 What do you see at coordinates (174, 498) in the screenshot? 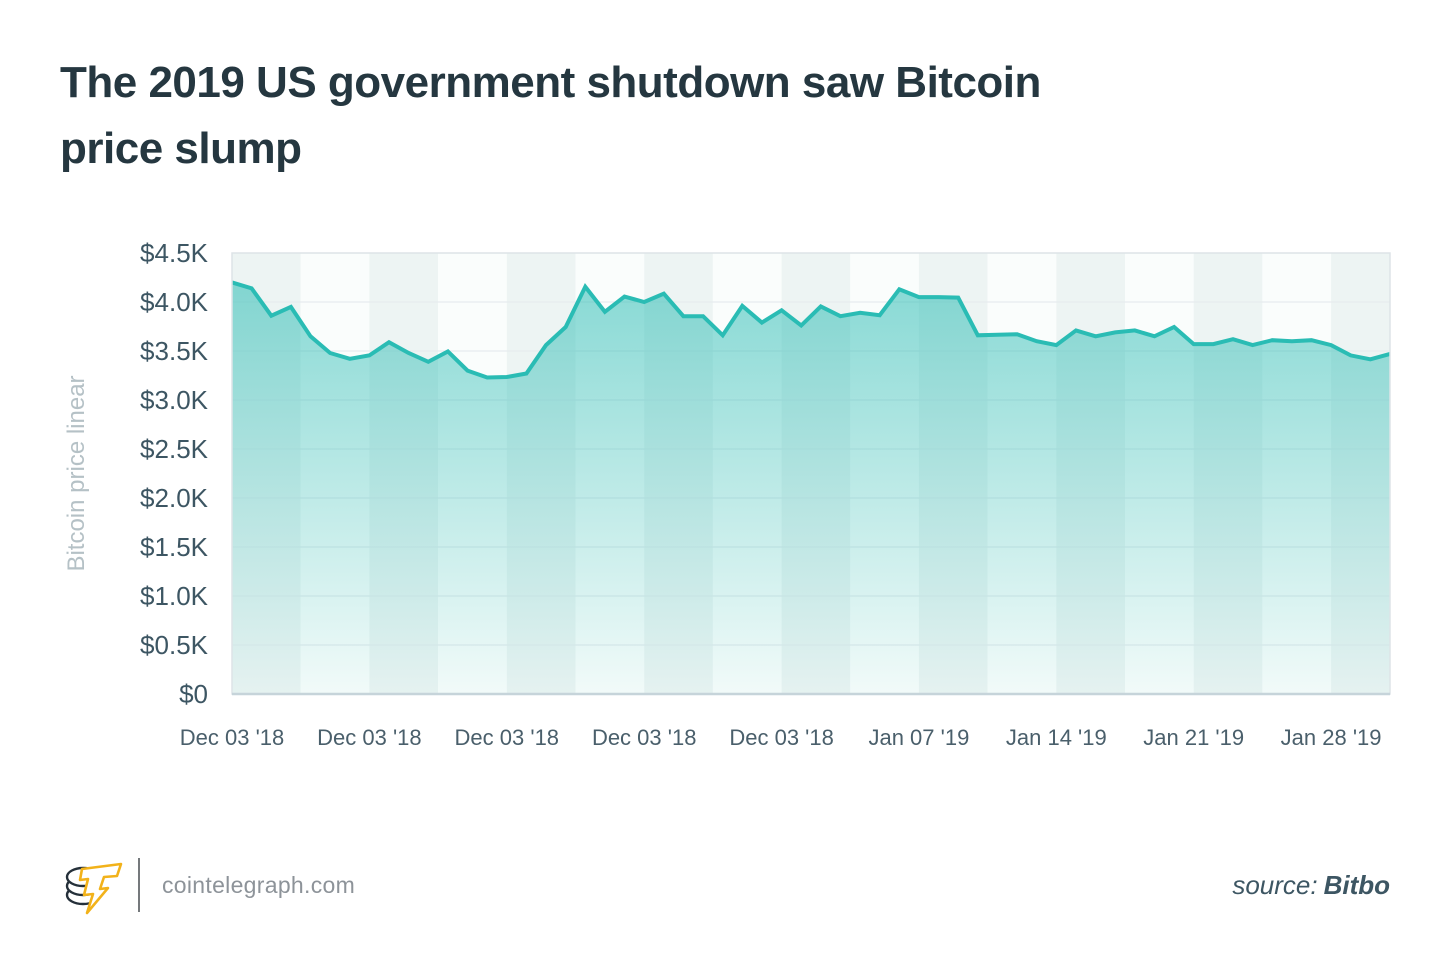
I see `y-tick-label: $2.0K` at bounding box center [174, 498].